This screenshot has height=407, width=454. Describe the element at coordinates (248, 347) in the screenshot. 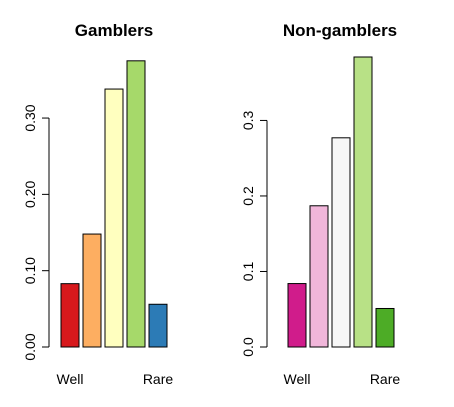

I see `y-tick-label: 0.0` at that location.